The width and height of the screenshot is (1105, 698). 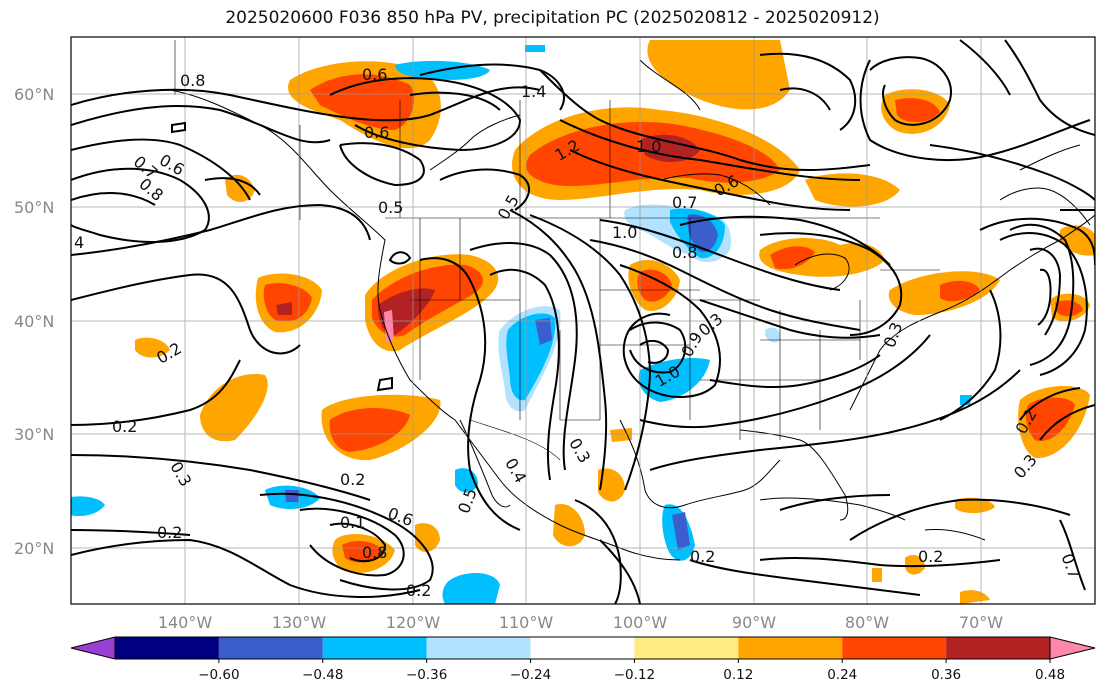 What do you see at coordinates (634, 675) in the screenshot?
I see `colorbar-tick-label: −0.12` at bounding box center [634, 675].